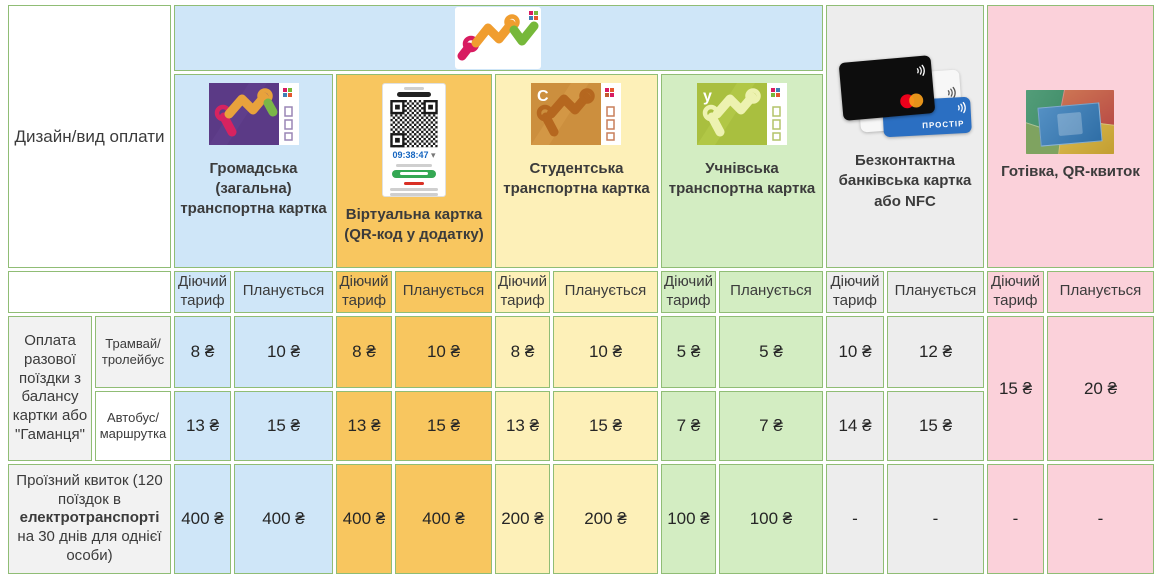  I want to click on pupil-card-image: у, so click(741, 116).